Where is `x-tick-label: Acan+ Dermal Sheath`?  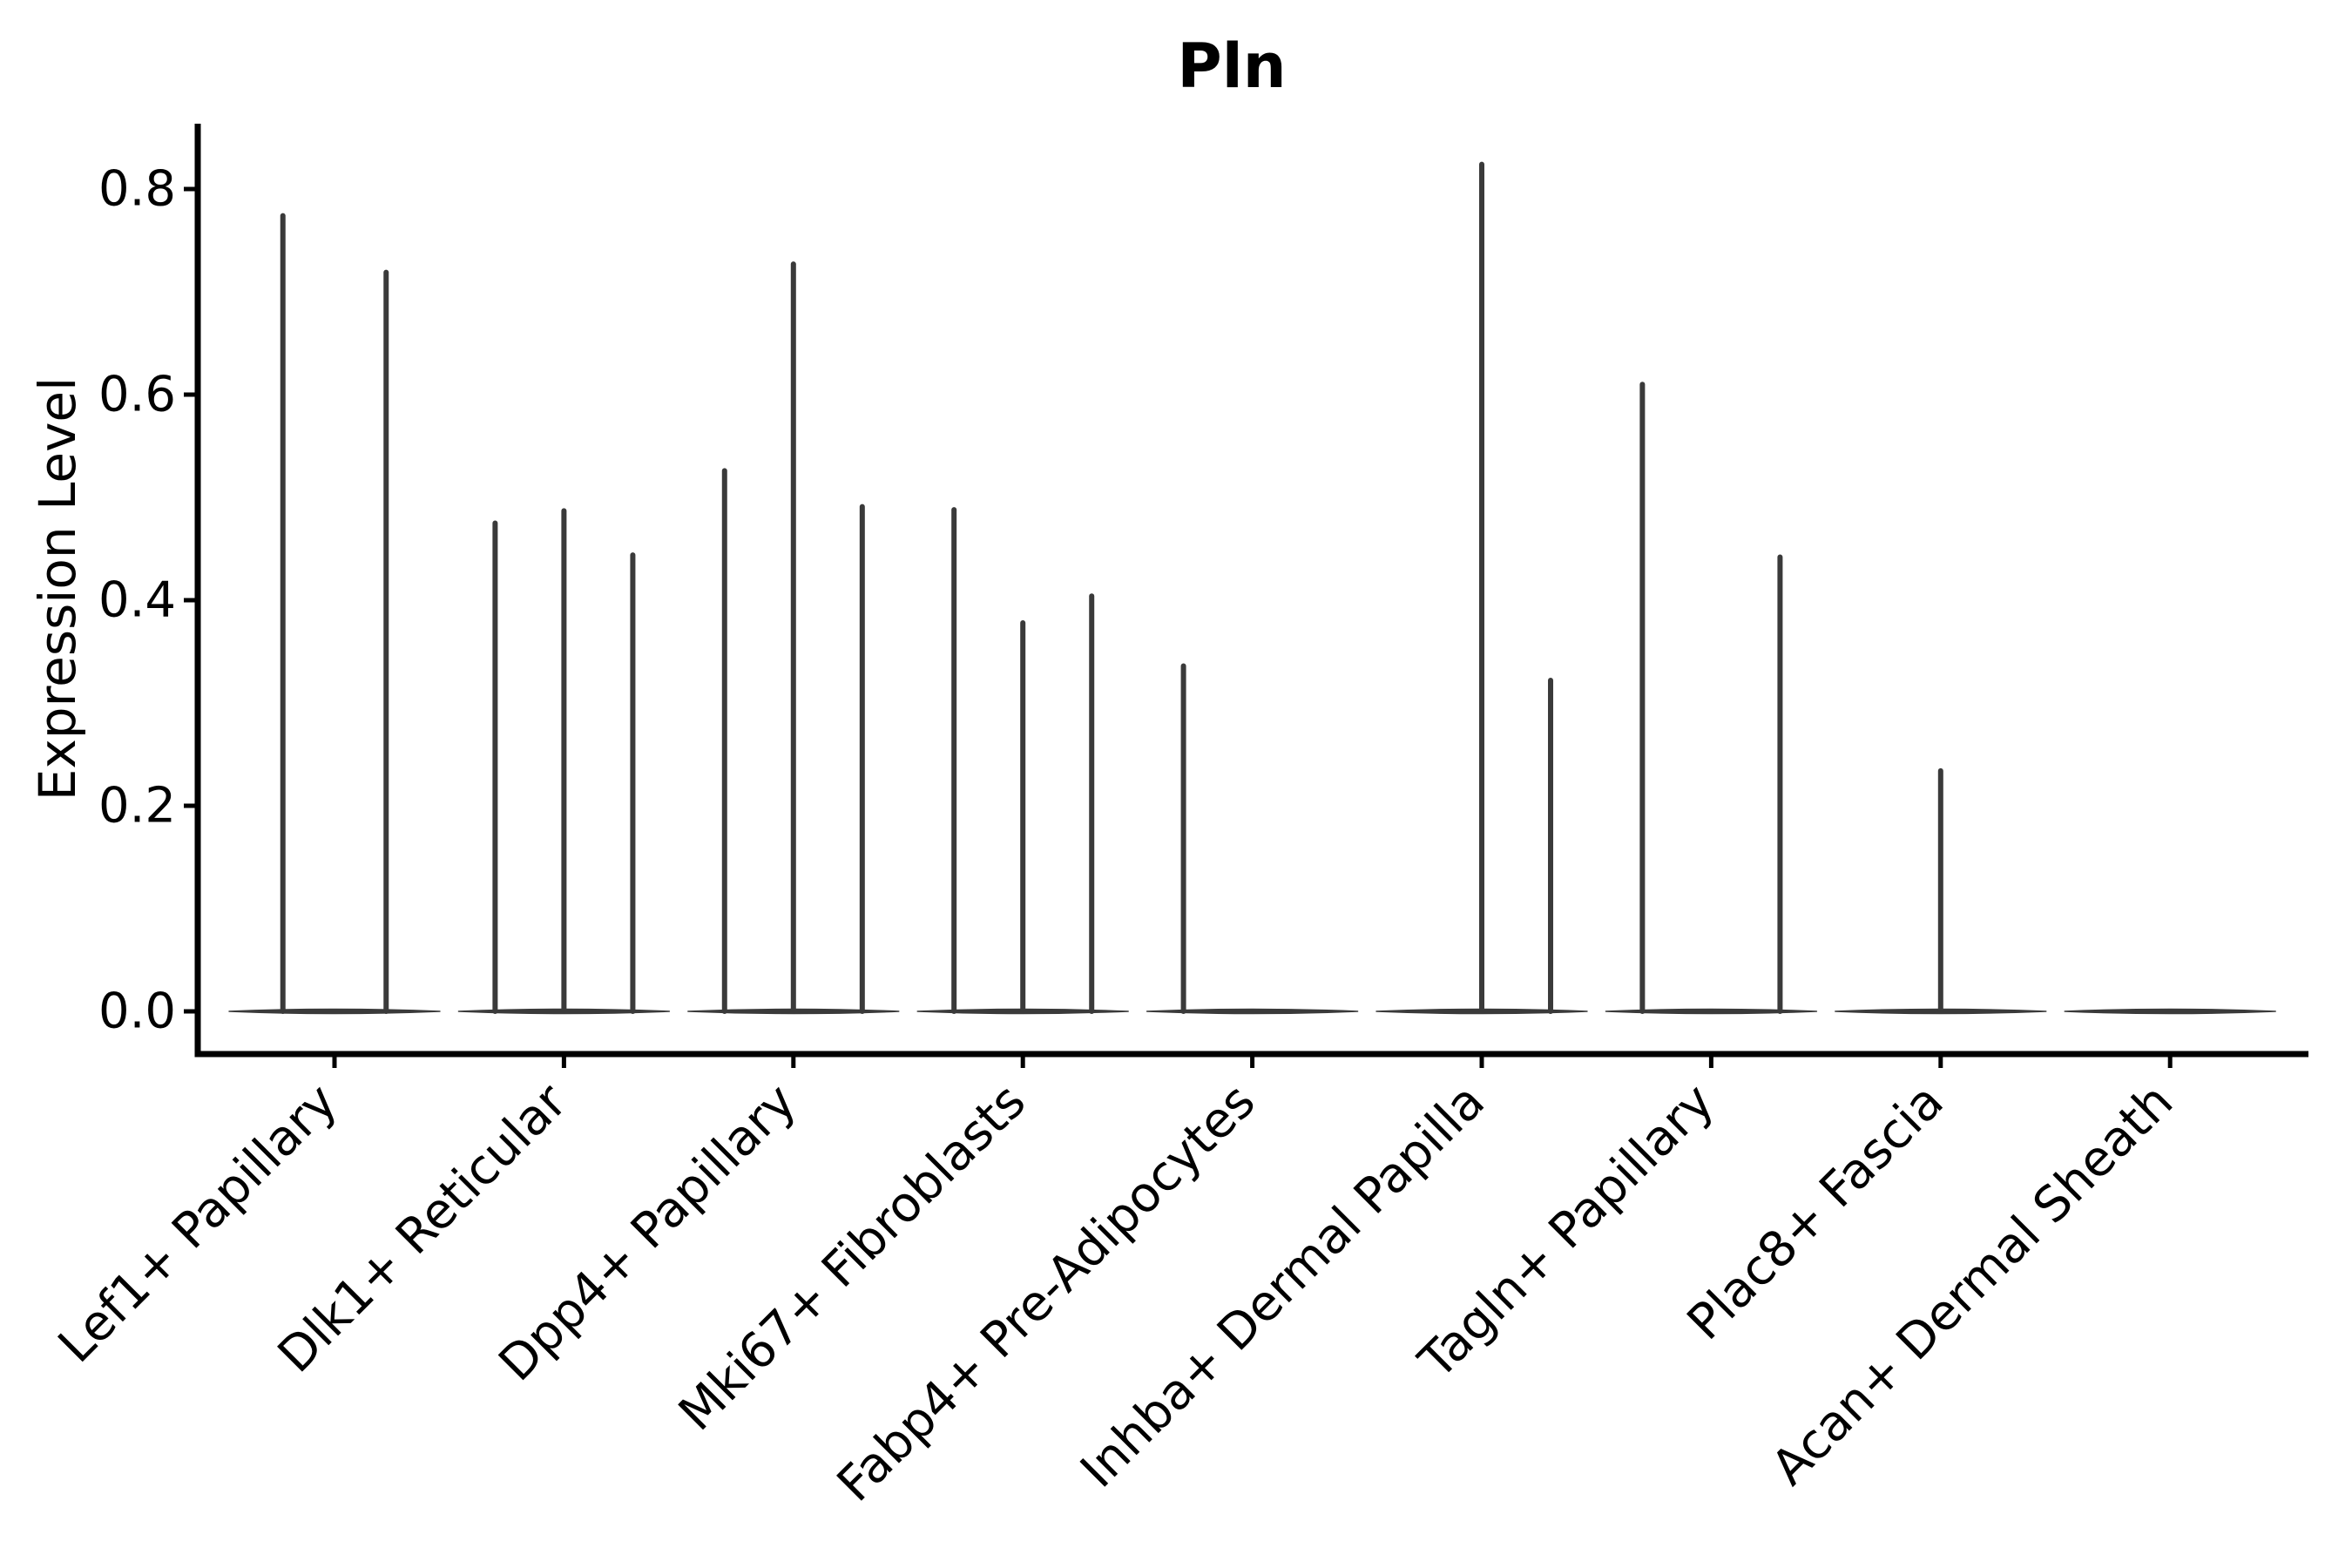
x-tick-label: Acan+ Dermal Sheath is located at coordinates (1972, 1285).